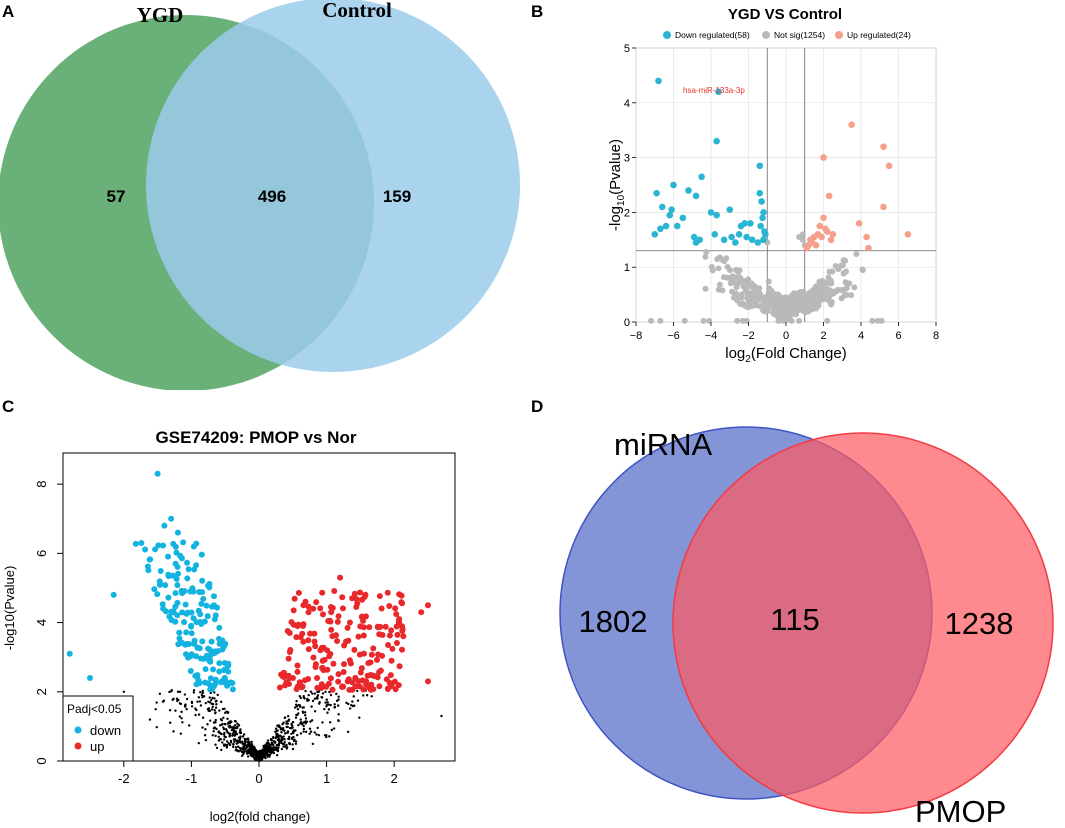  Describe the element at coordinates (794, 619) in the screenshot. I see `venn-d-count-intersection: 115` at that location.